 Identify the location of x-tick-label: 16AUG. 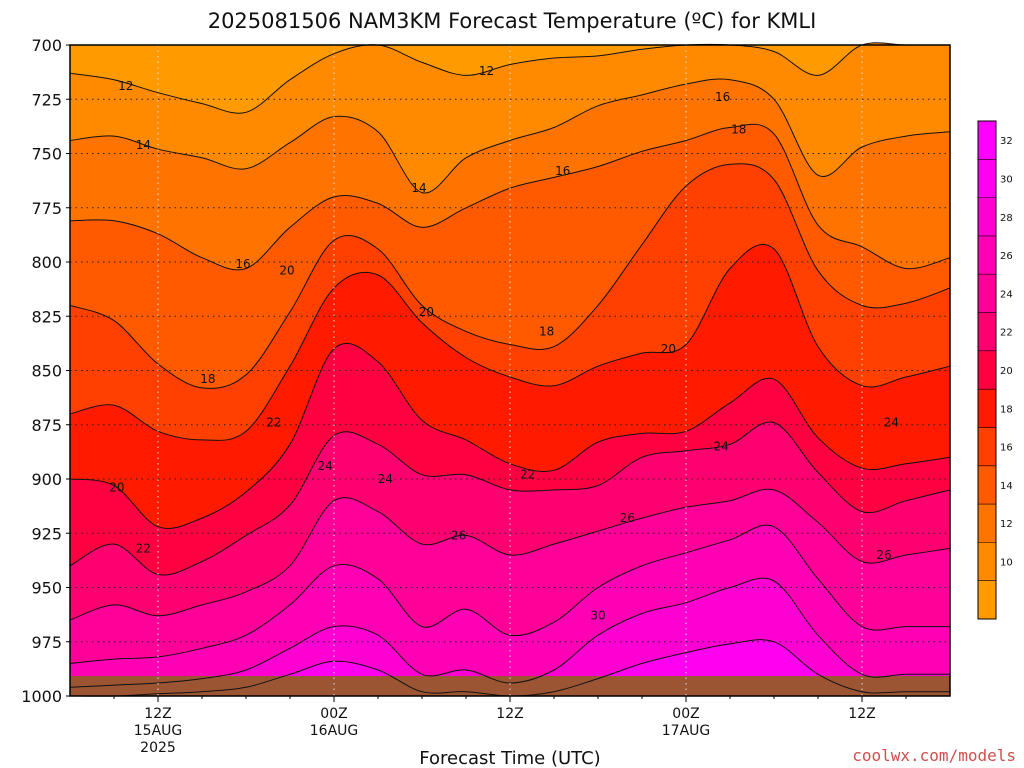
(334, 731).